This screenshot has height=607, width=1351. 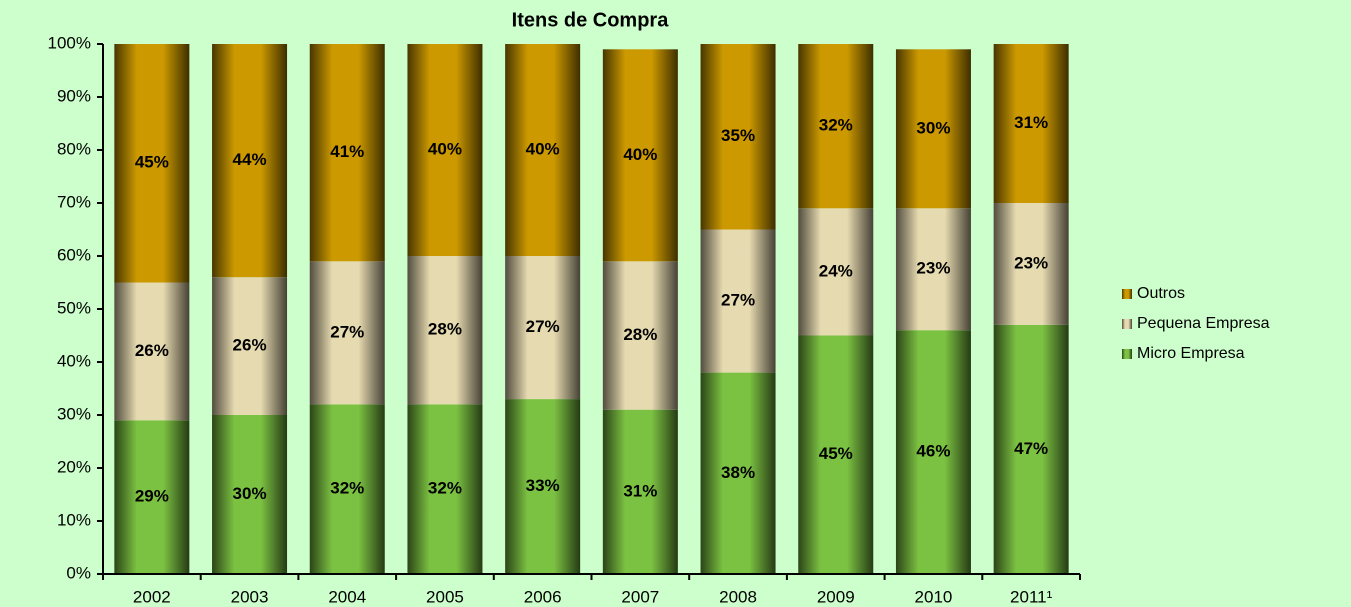 What do you see at coordinates (74, 95) in the screenshot?
I see `y-tick-label: 90%` at bounding box center [74, 95].